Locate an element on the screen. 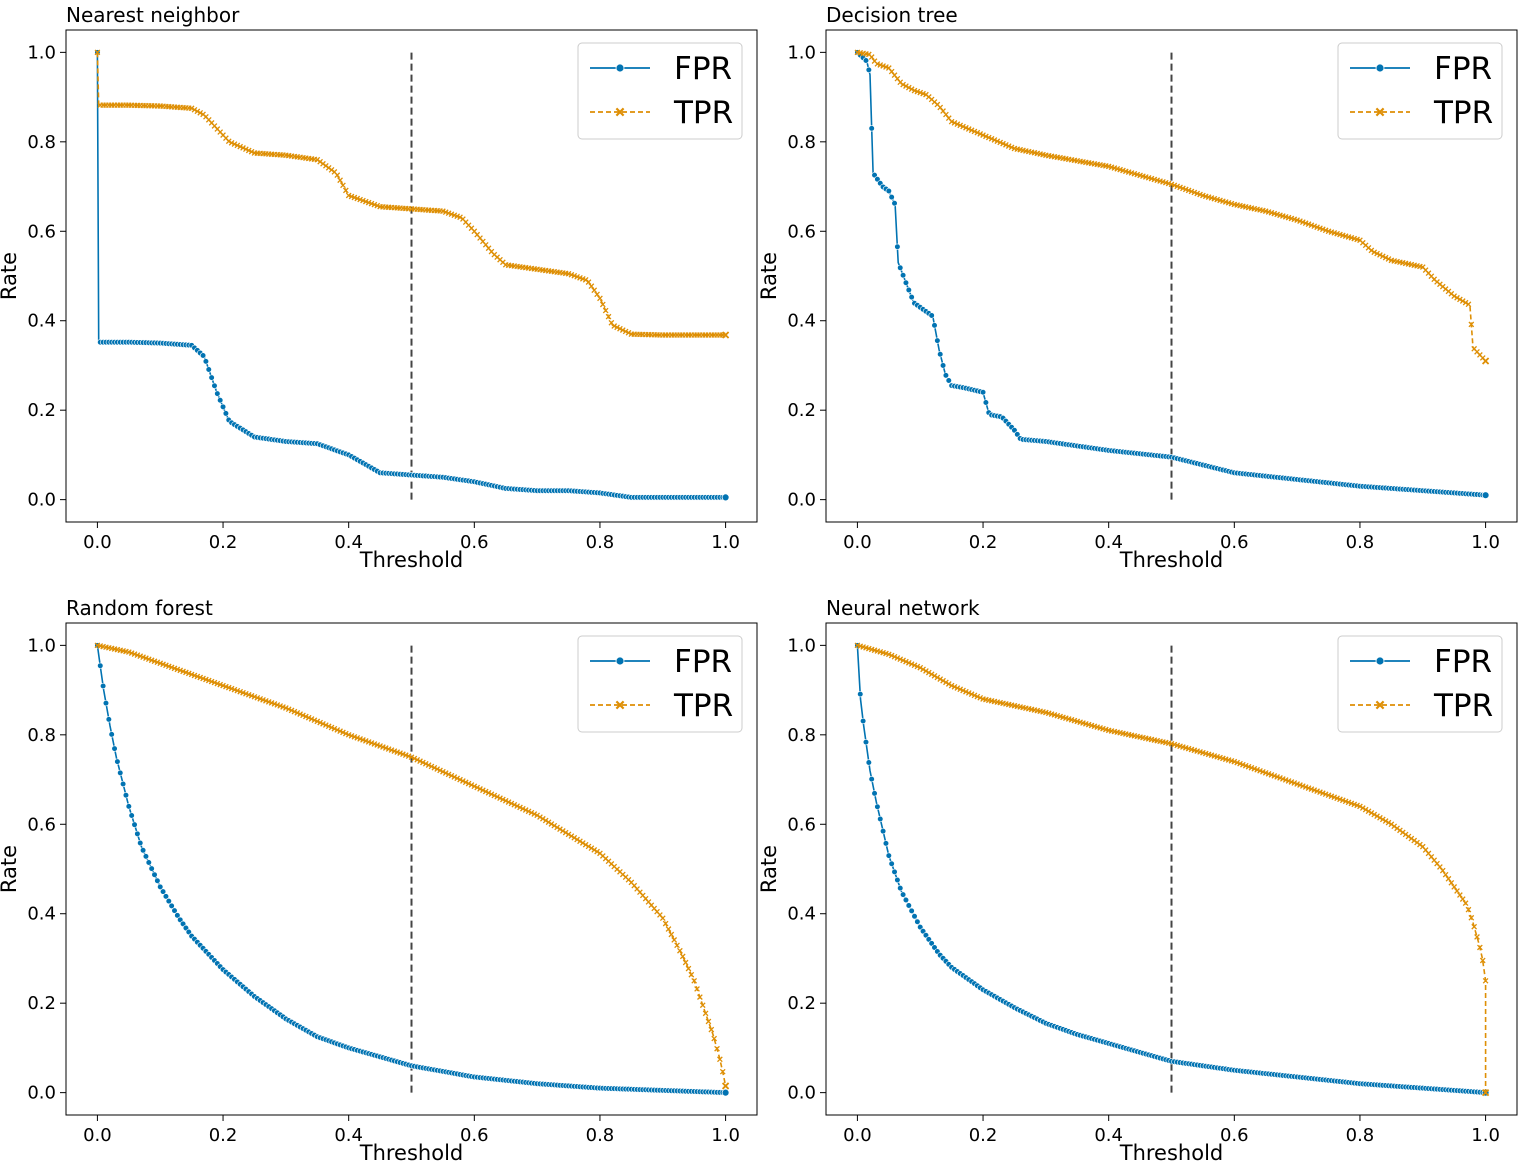 The height and width of the screenshot is (1174, 1523). x-axis-label: Threshold is located at coordinates (1171, 560).